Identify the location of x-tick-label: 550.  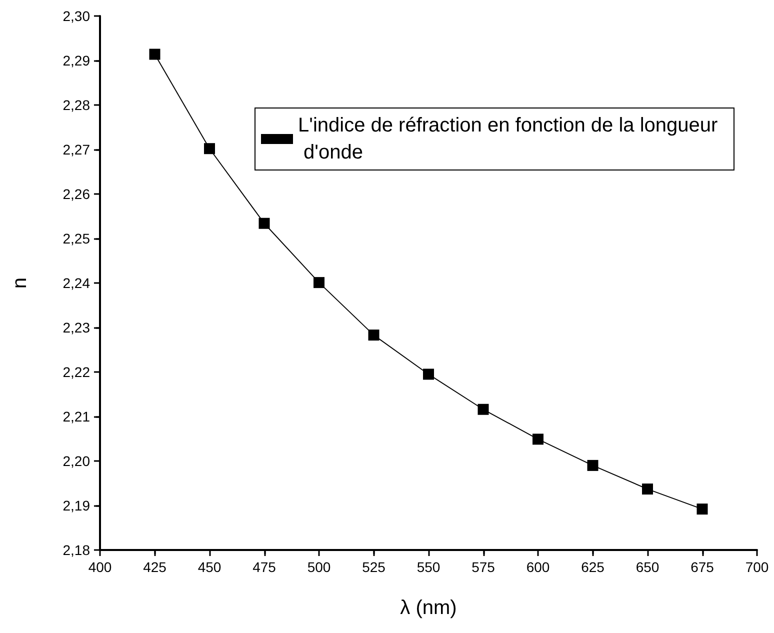
(428, 567).